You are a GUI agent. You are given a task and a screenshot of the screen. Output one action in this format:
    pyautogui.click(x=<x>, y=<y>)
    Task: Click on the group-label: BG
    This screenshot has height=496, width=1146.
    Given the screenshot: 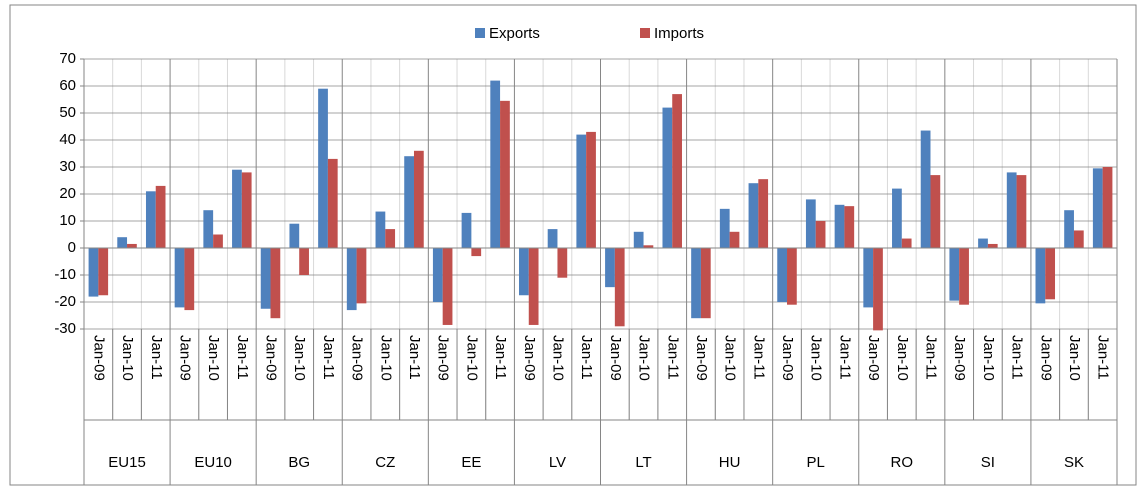 What is the action you would take?
    pyautogui.click(x=299, y=462)
    